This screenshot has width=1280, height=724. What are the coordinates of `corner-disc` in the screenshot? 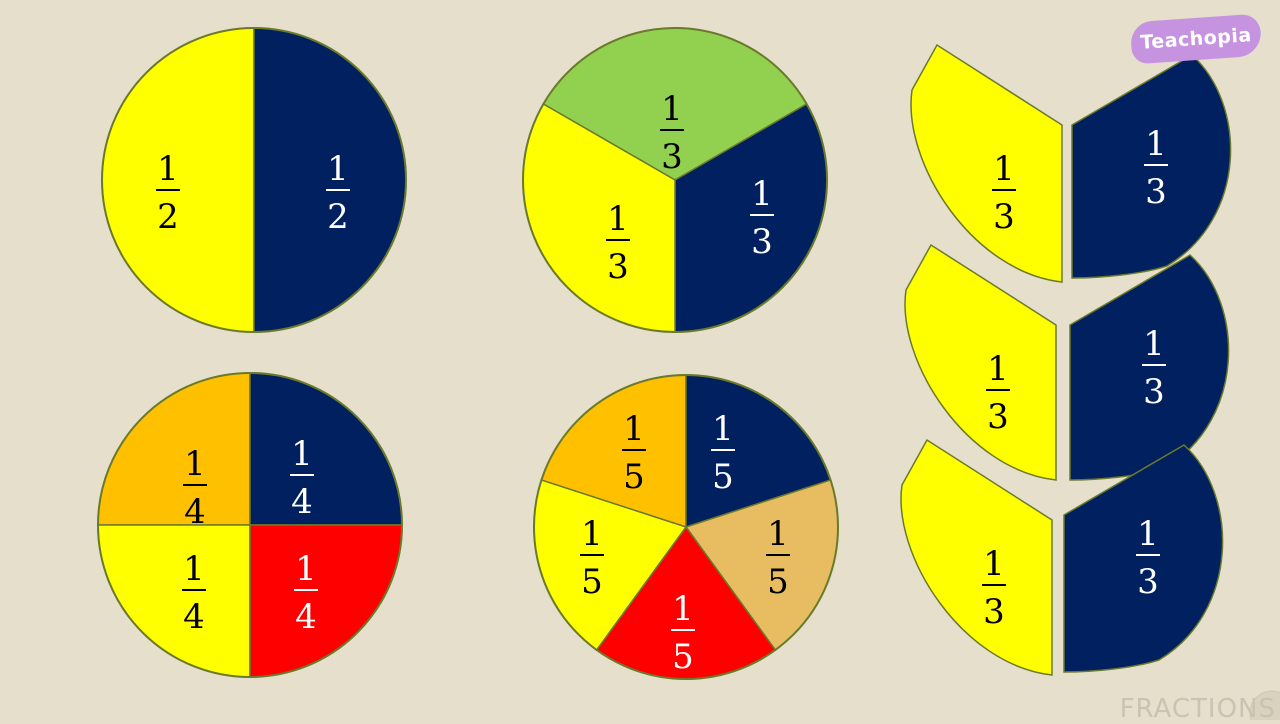 It's located at (1264, 705).